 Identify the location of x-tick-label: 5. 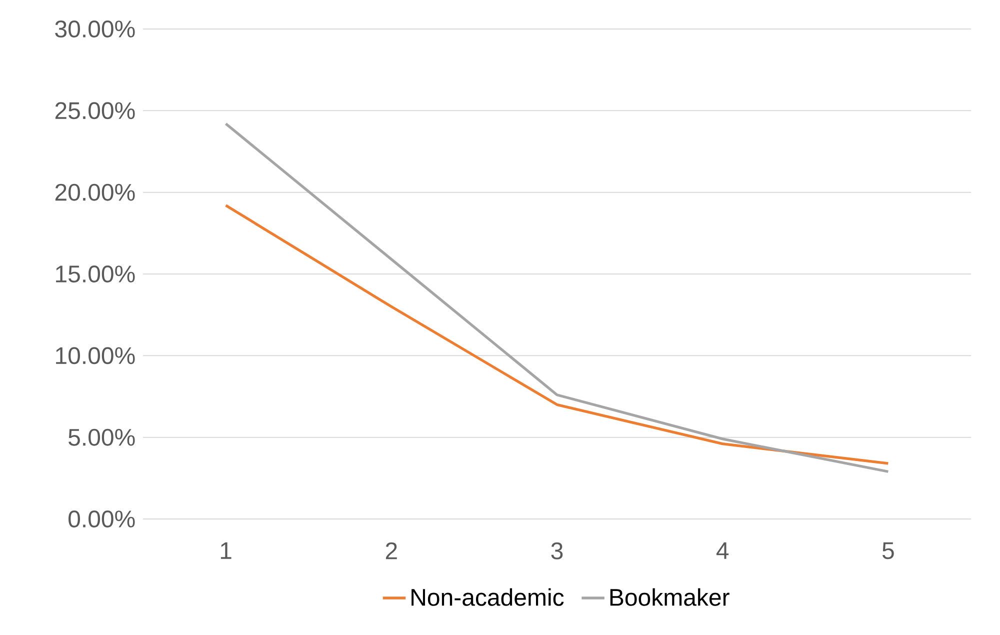
(888, 551).